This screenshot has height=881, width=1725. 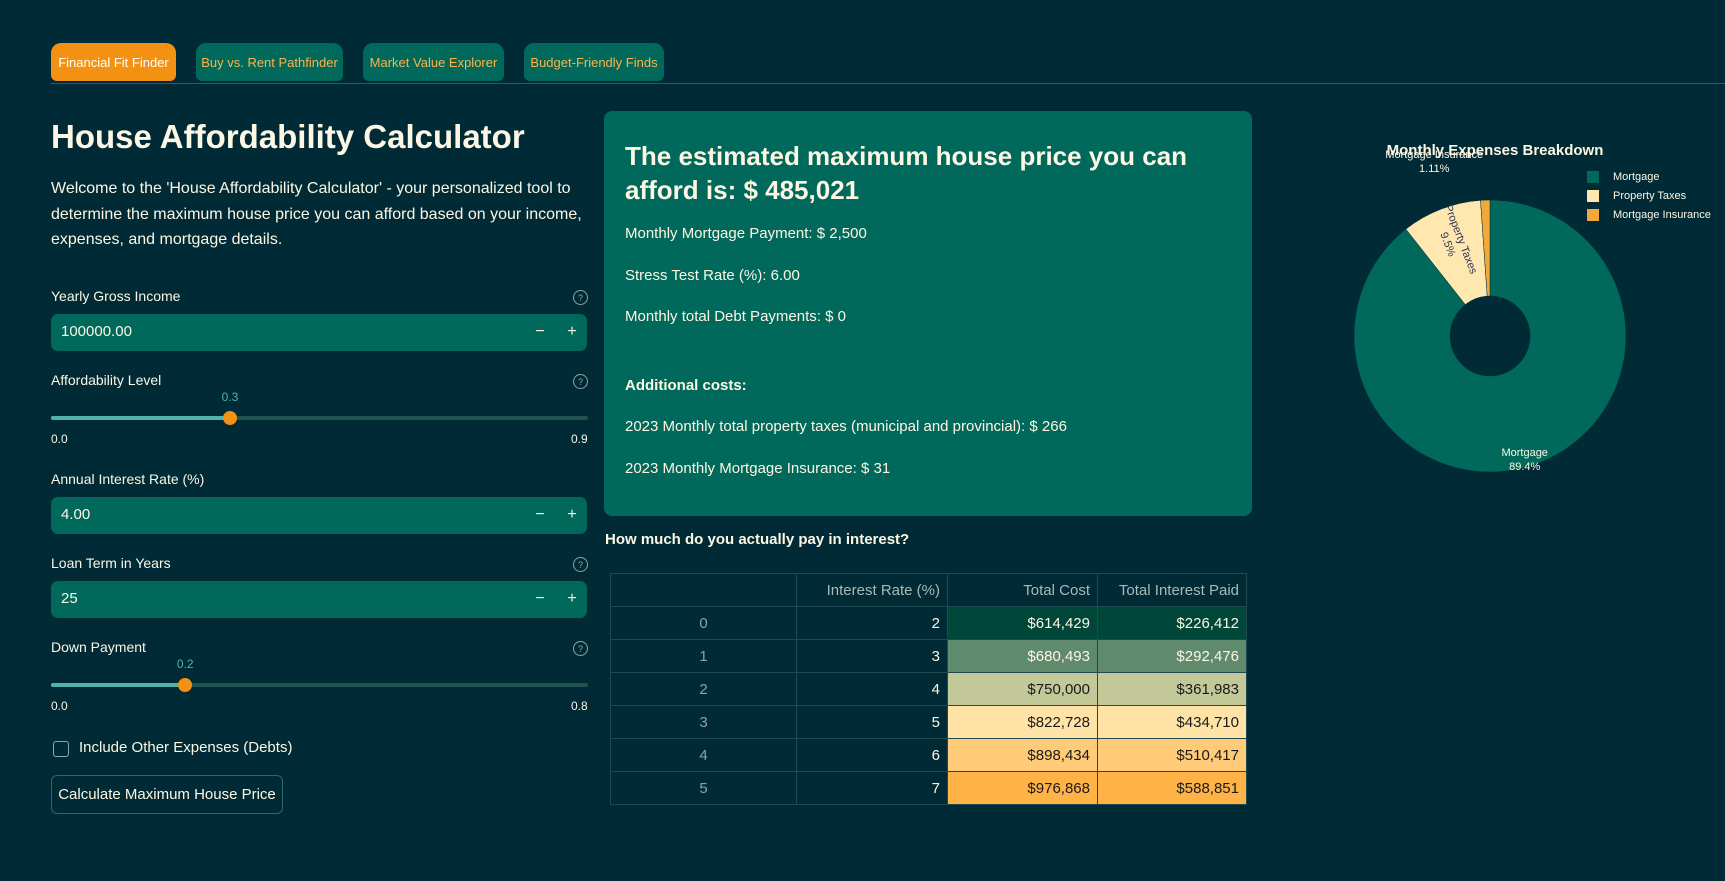 What do you see at coordinates (1022, 755) in the screenshot?
I see `total-cost-cell: $898,434` at bounding box center [1022, 755].